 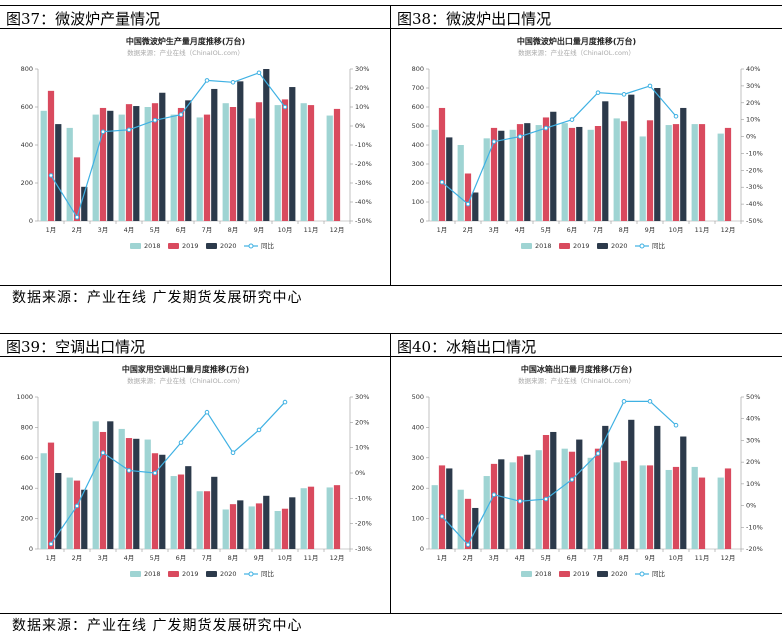 I want to click on legend-label: 2019, so click(x=190, y=574).